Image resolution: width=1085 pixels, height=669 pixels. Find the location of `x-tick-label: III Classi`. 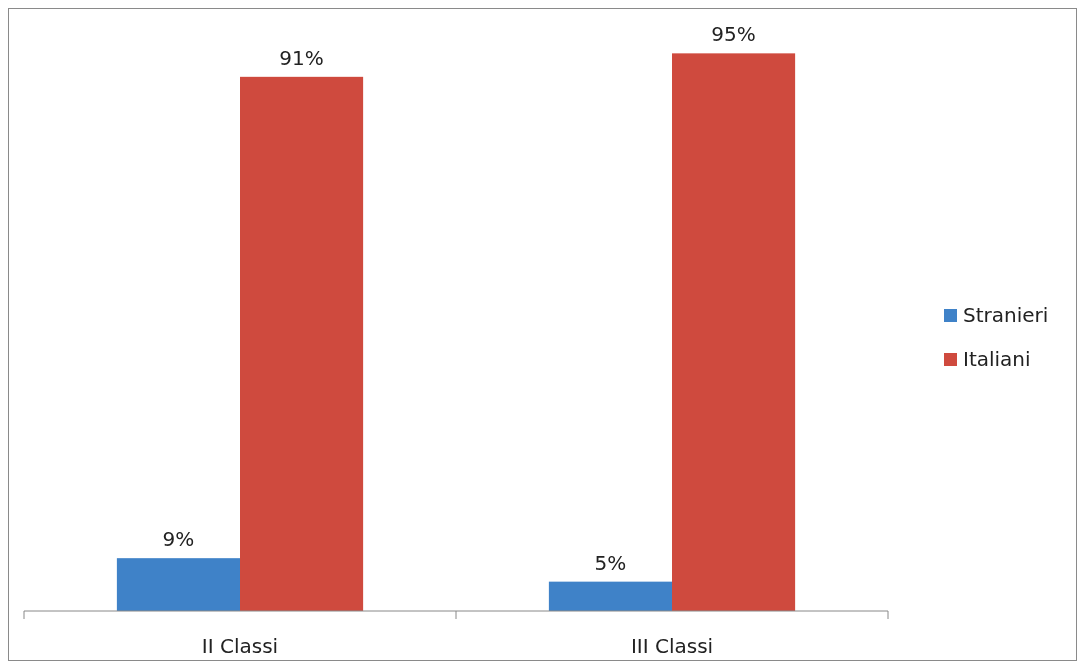

x-tick-label: III Classi is located at coordinates (672, 646).